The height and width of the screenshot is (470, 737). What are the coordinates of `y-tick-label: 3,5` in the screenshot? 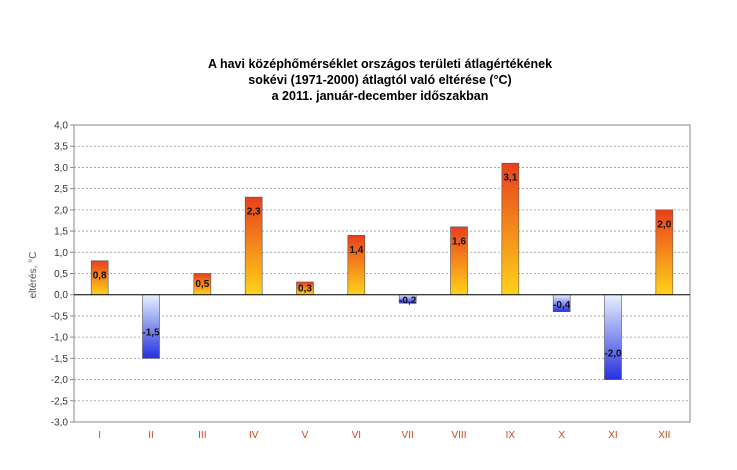 It's located at (61, 147).